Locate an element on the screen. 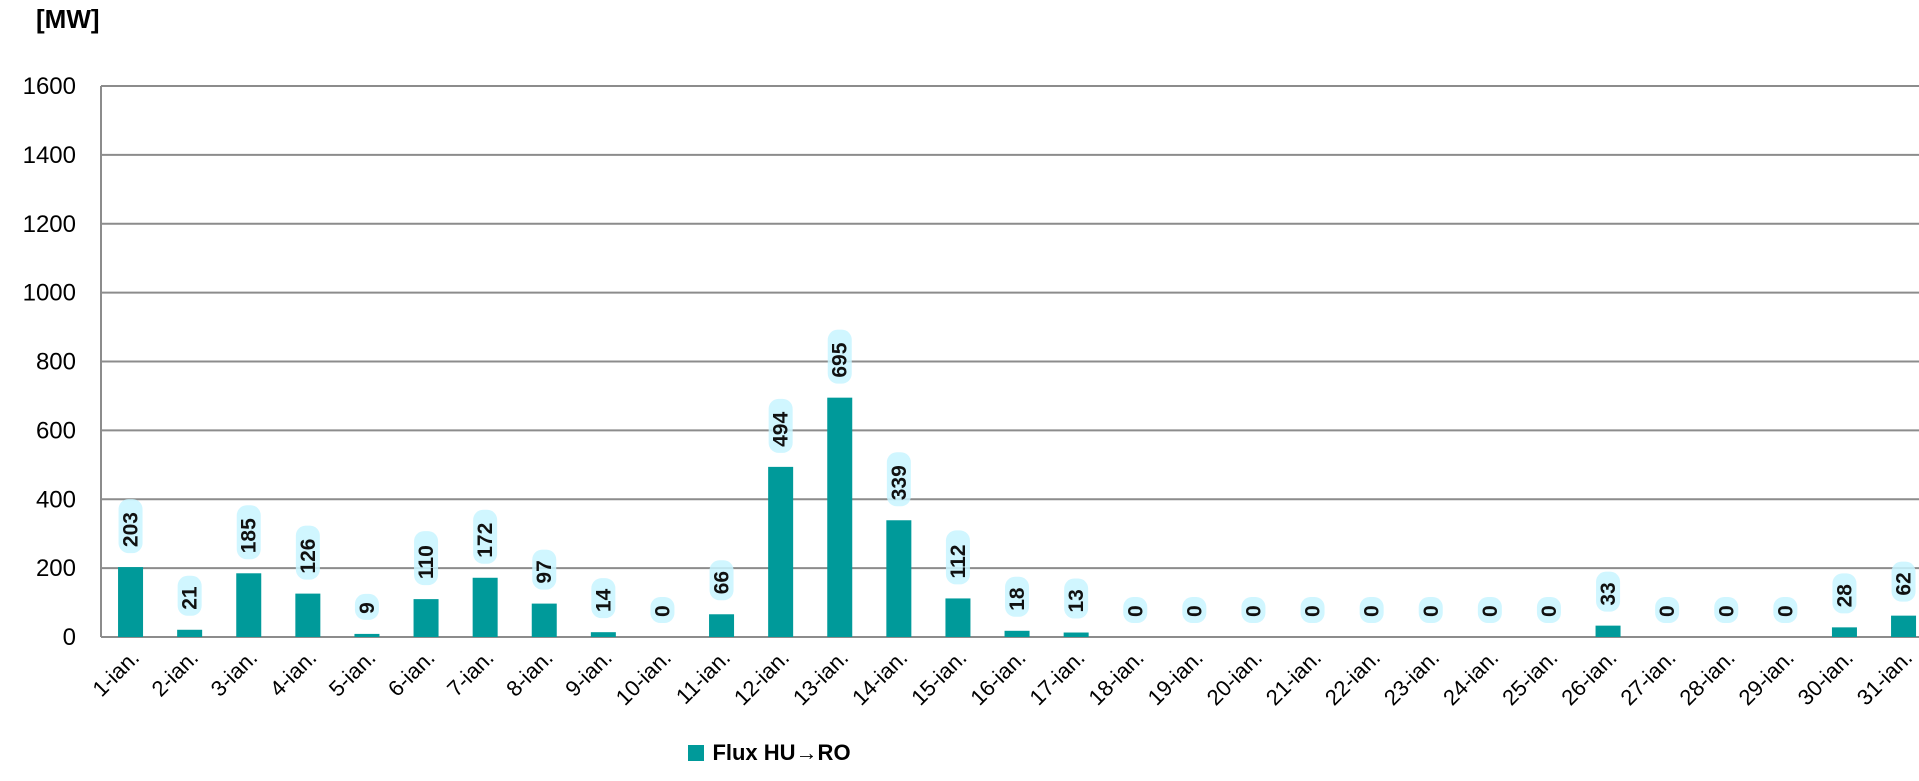  data-label: 339 is located at coordinates (899, 482).